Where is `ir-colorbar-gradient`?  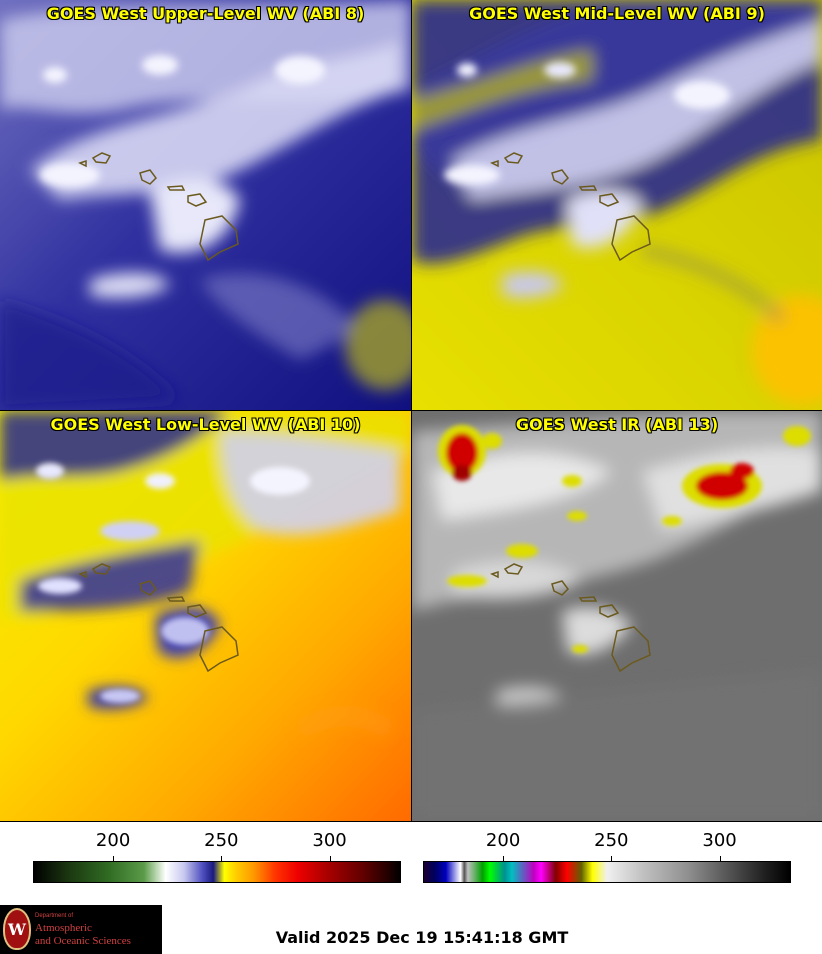 ir-colorbar-gradient is located at coordinates (607, 872).